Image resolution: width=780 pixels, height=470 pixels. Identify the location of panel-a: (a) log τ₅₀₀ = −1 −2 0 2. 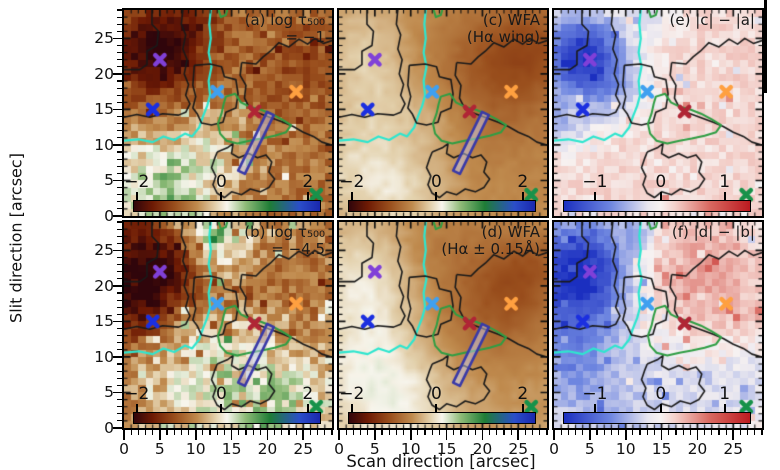
(228, 113).